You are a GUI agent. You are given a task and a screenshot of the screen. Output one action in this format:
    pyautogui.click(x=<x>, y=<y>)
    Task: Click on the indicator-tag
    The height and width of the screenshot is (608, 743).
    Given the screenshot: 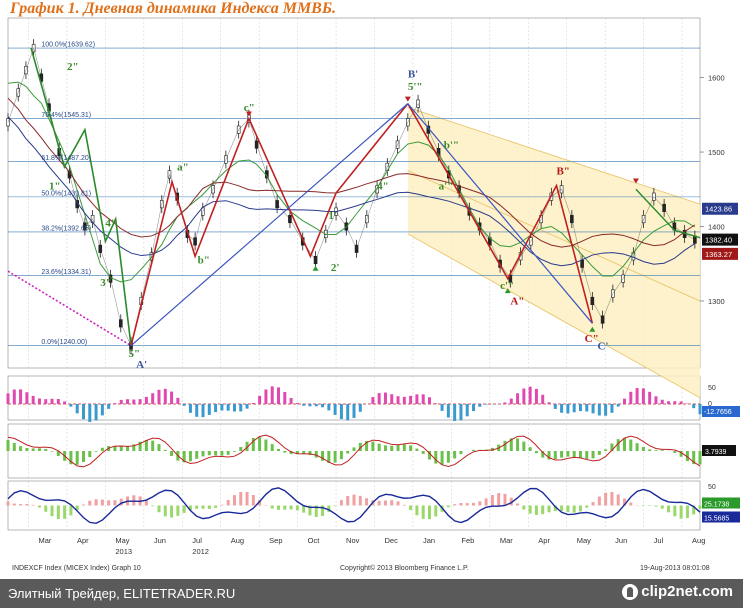 What is the action you would take?
    pyautogui.click(x=721, y=503)
    